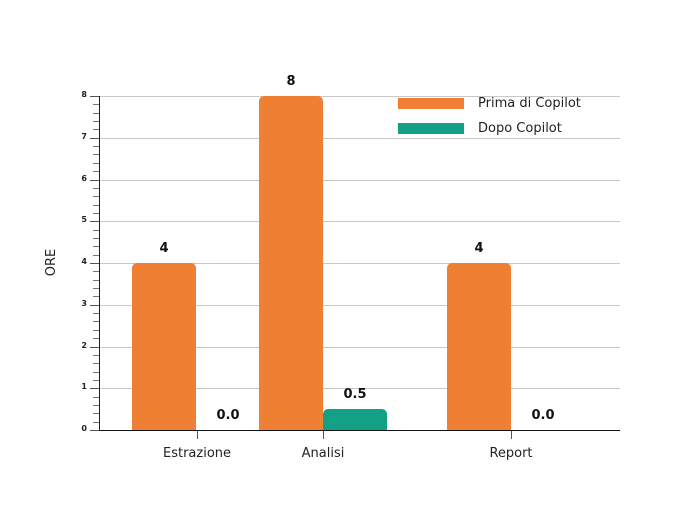  Describe the element at coordinates (84, 387) in the screenshot. I see `y-tick-label: 1` at that location.